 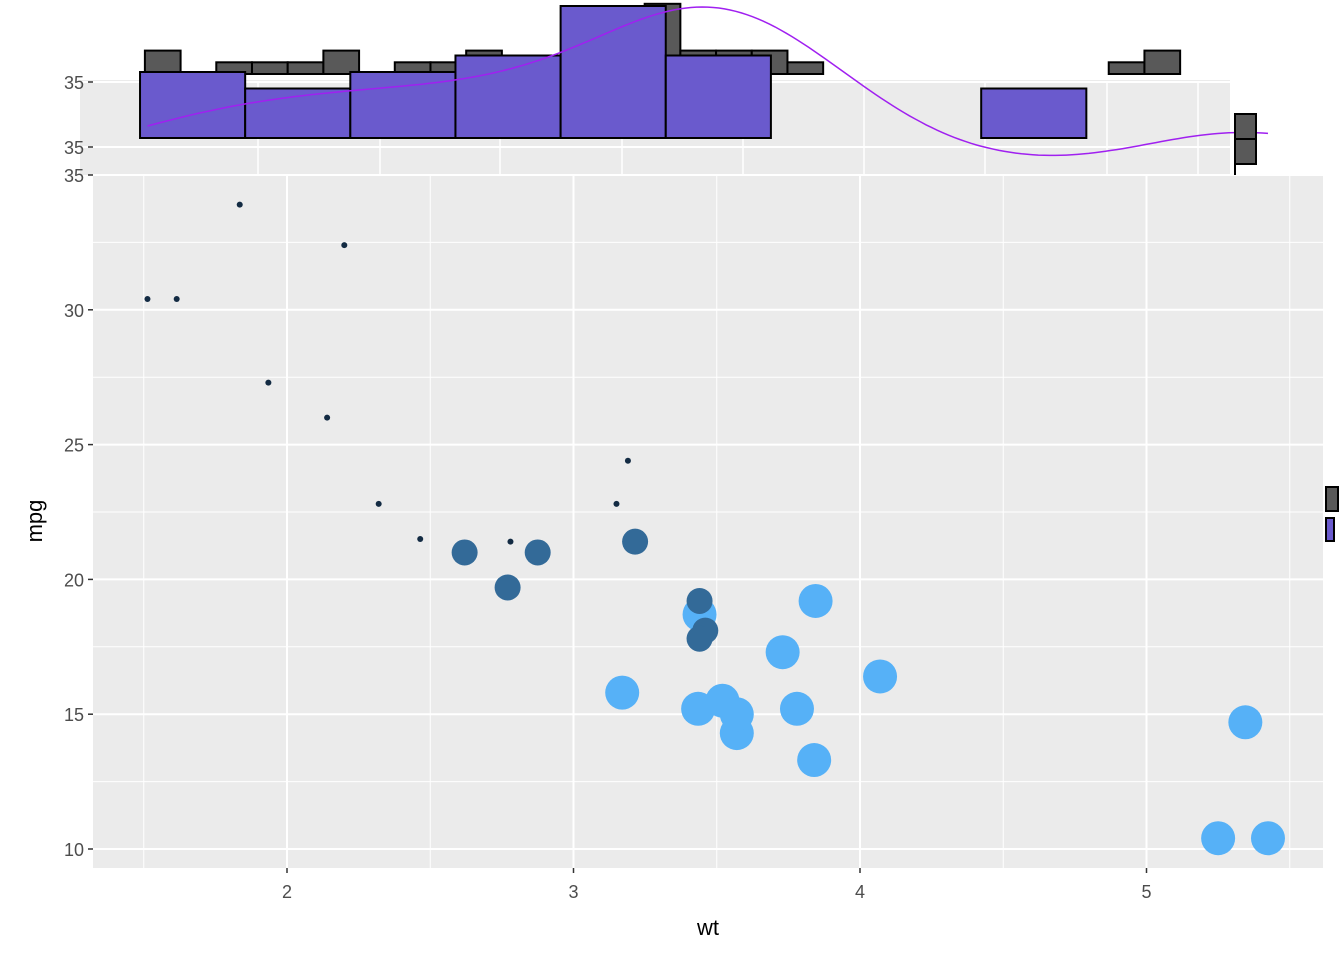 What do you see at coordinates (74, 446) in the screenshot?
I see `y-tick-label: 25` at bounding box center [74, 446].